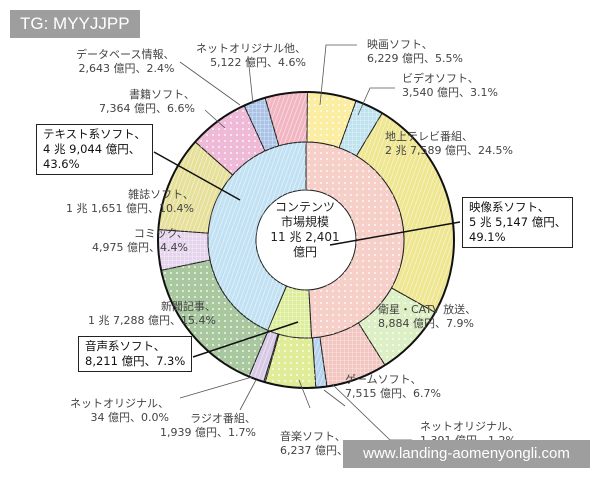 Image resolution: width=600 pixels, height=480 pixels. I want to click on label-game: ゲームソフト、 7,515 億円、6.7%, so click(393, 386).